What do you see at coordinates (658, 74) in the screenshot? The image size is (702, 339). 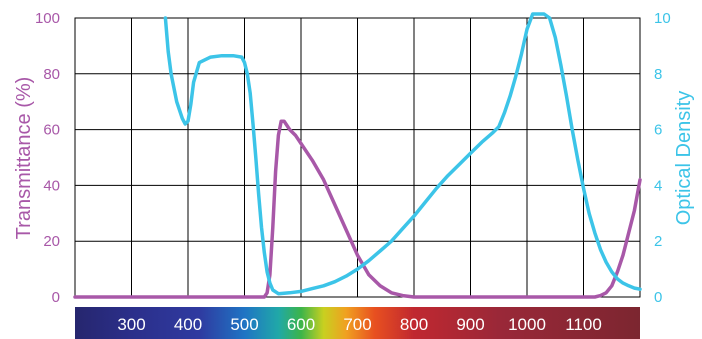 I see `right-y-tick-label: 8` at bounding box center [658, 74].